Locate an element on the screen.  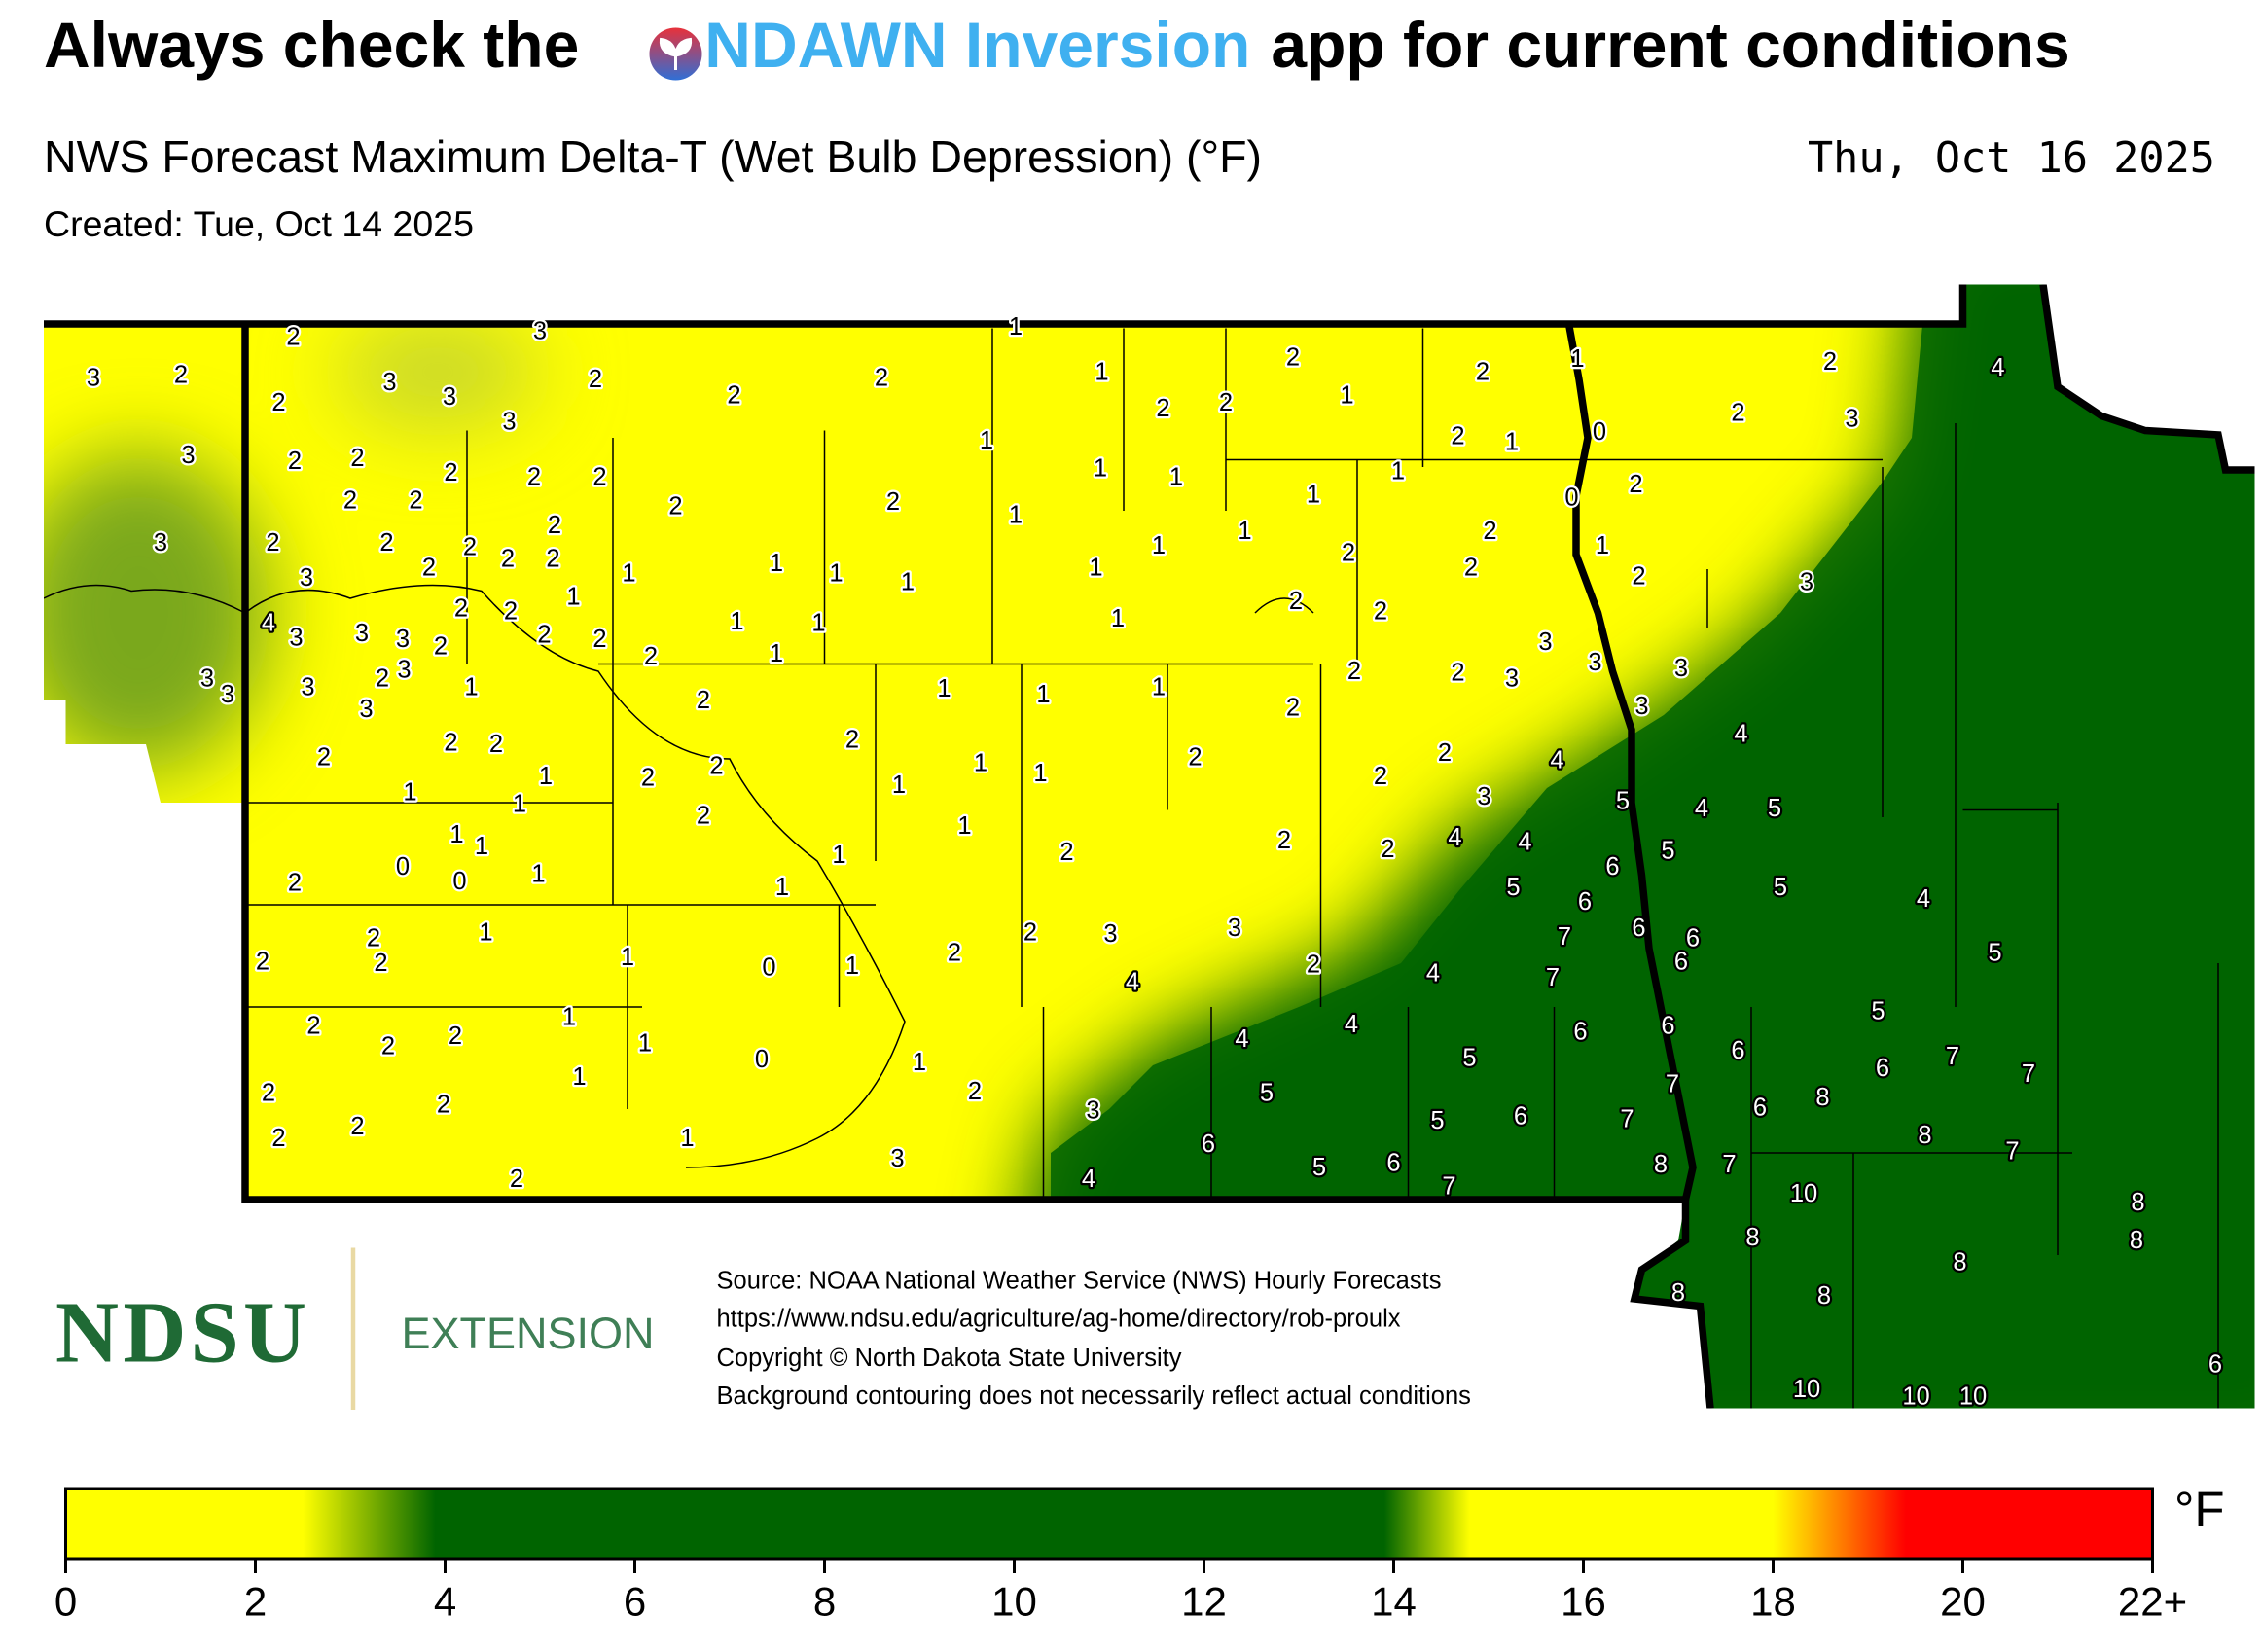
created-date: Created: Tue, Oct 14 2025 is located at coordinates (259, 223).